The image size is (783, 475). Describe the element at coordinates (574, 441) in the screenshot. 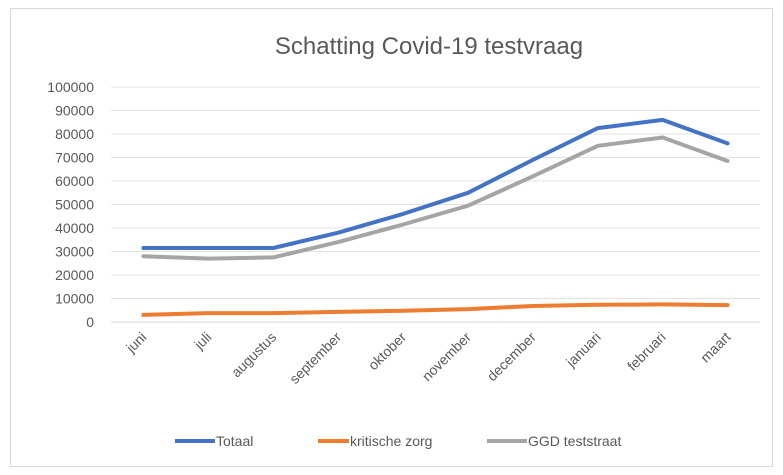

I see `legend-label: GGD teststraat` at that location.